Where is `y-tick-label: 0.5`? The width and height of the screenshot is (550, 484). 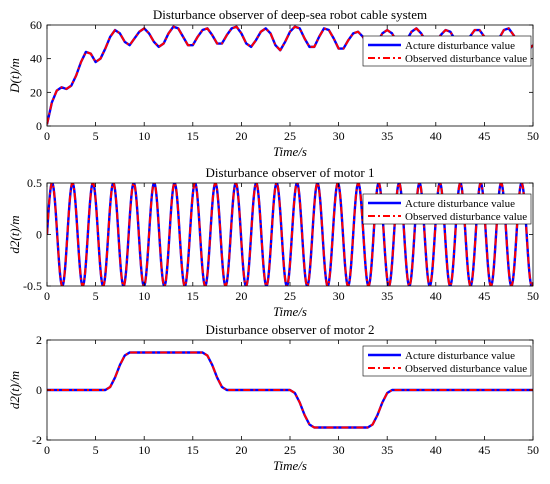
y-tick-label: 0.5 is located at coordinates (34, 183).